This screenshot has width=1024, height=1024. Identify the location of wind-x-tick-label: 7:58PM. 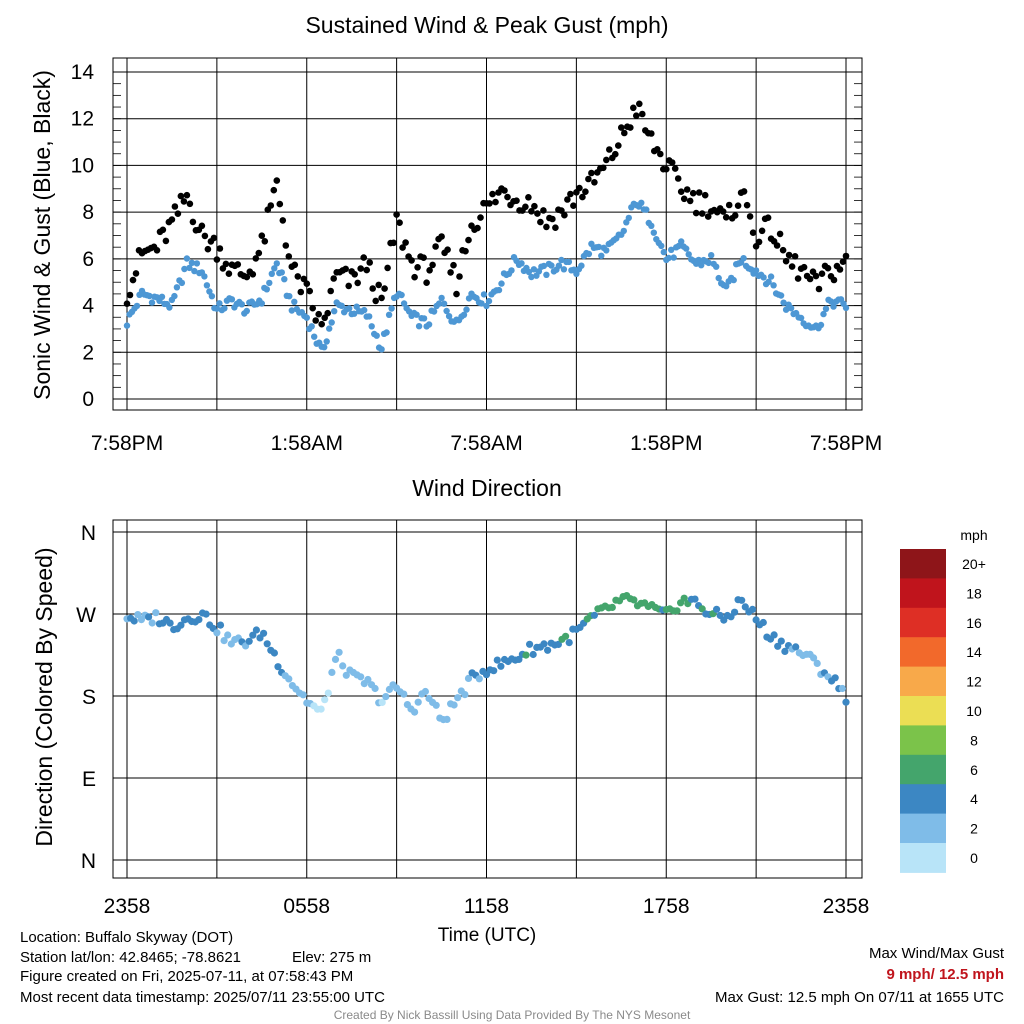
(846, 443).